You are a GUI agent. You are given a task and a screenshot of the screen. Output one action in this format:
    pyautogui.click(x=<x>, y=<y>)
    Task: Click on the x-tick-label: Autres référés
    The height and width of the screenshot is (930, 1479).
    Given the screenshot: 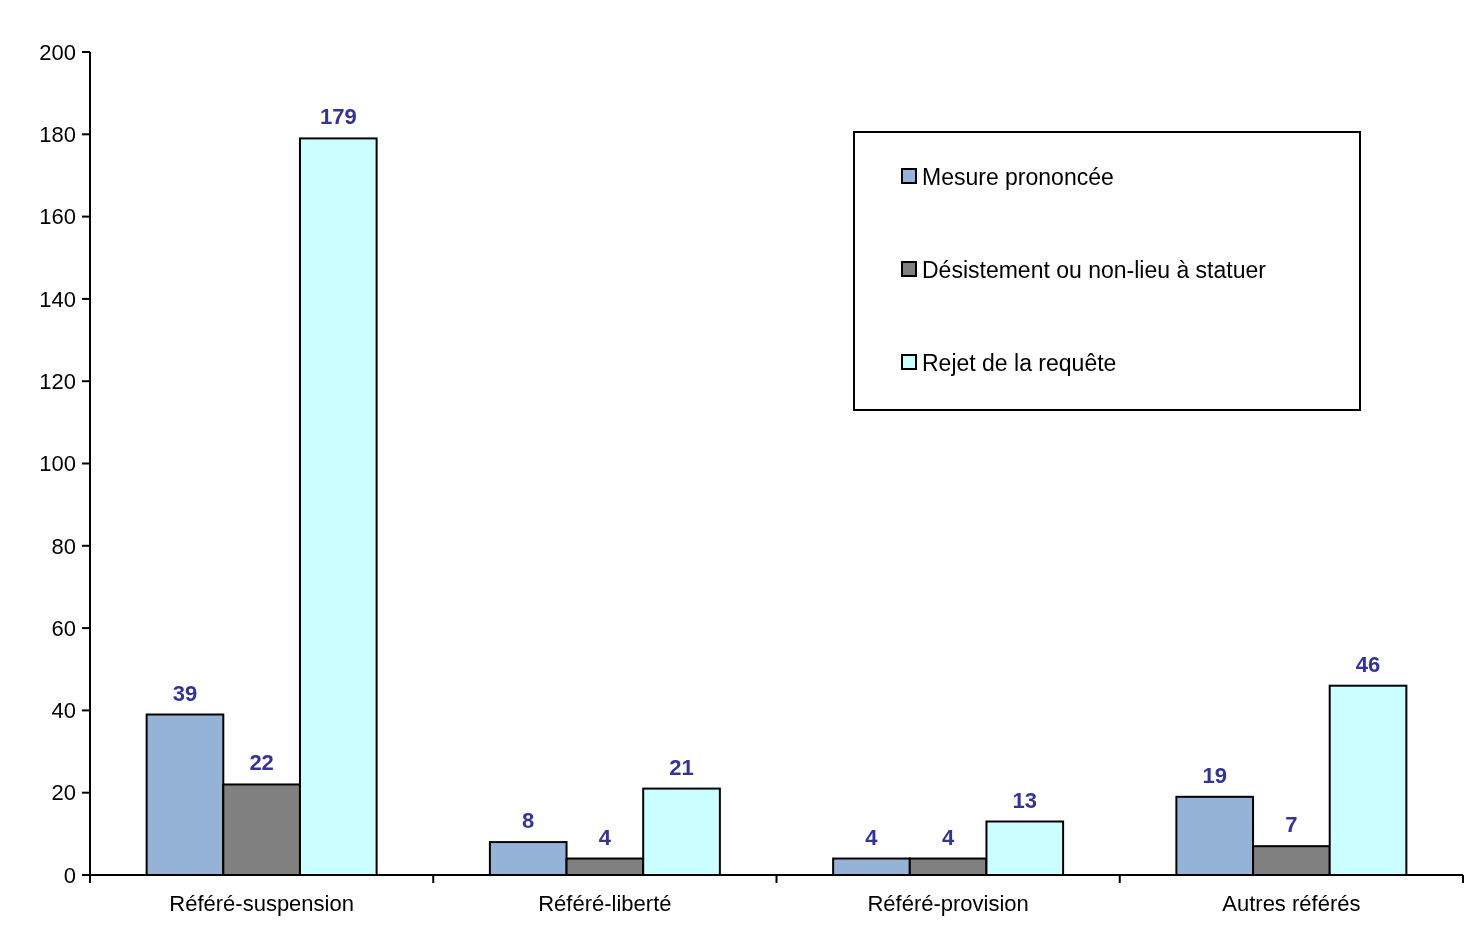 What is the action you would take?
    pyautogui.click(x=1291, y=903)
    